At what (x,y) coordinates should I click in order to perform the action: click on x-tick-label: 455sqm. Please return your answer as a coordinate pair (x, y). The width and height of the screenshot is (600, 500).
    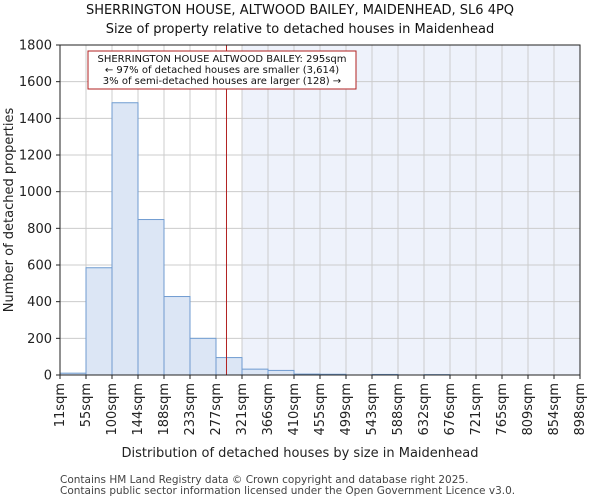
    Looking at the image, I should click on (320, 409).